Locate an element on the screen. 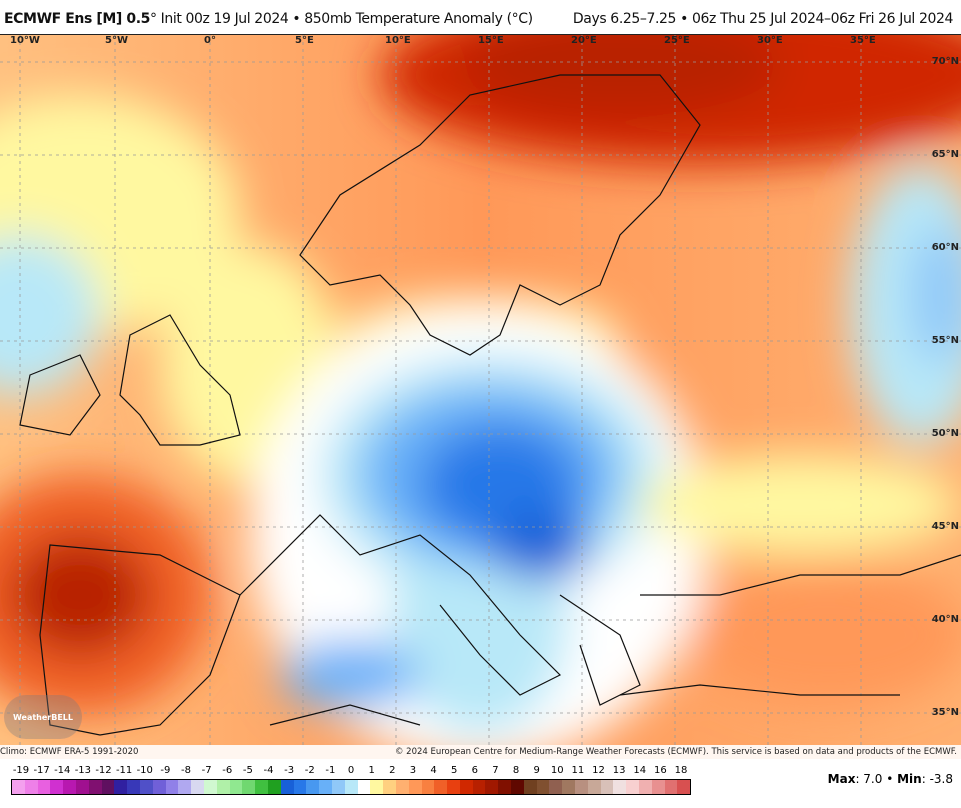 This screenshot has width=961, height=808. lat-label: 65°N is located at coordinates (945, 154).